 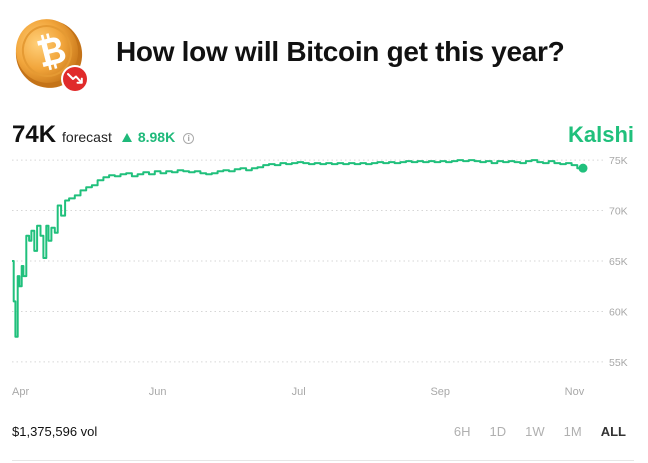 What do you see at coordinates (498, 431) in the screenshot?
I see `range-button-1d: 1D` at bounding box center [498, 431].